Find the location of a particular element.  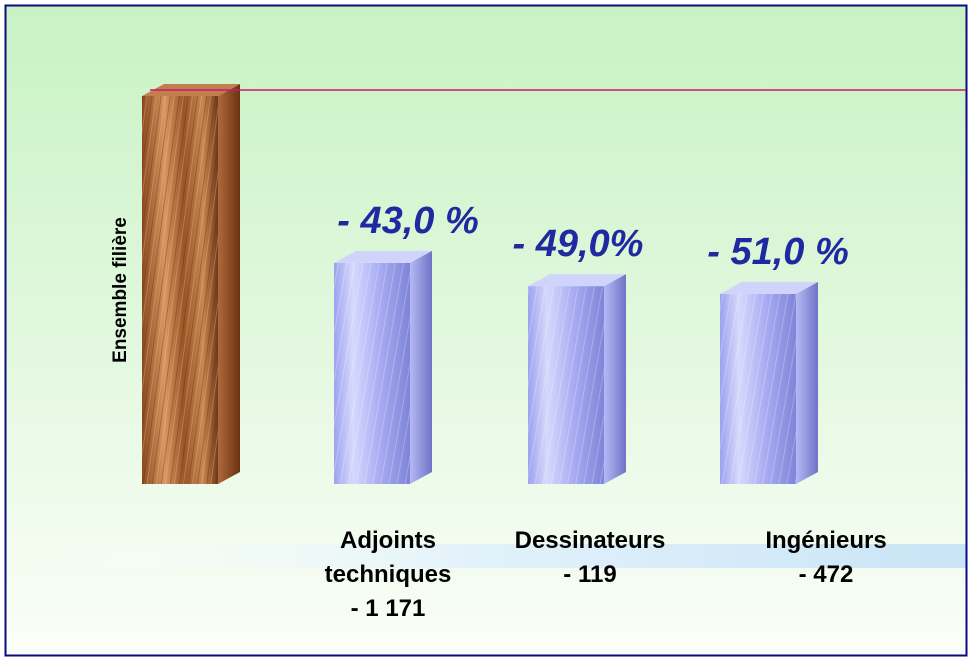

category-bar-1-top is located at coordinates (383, 256).